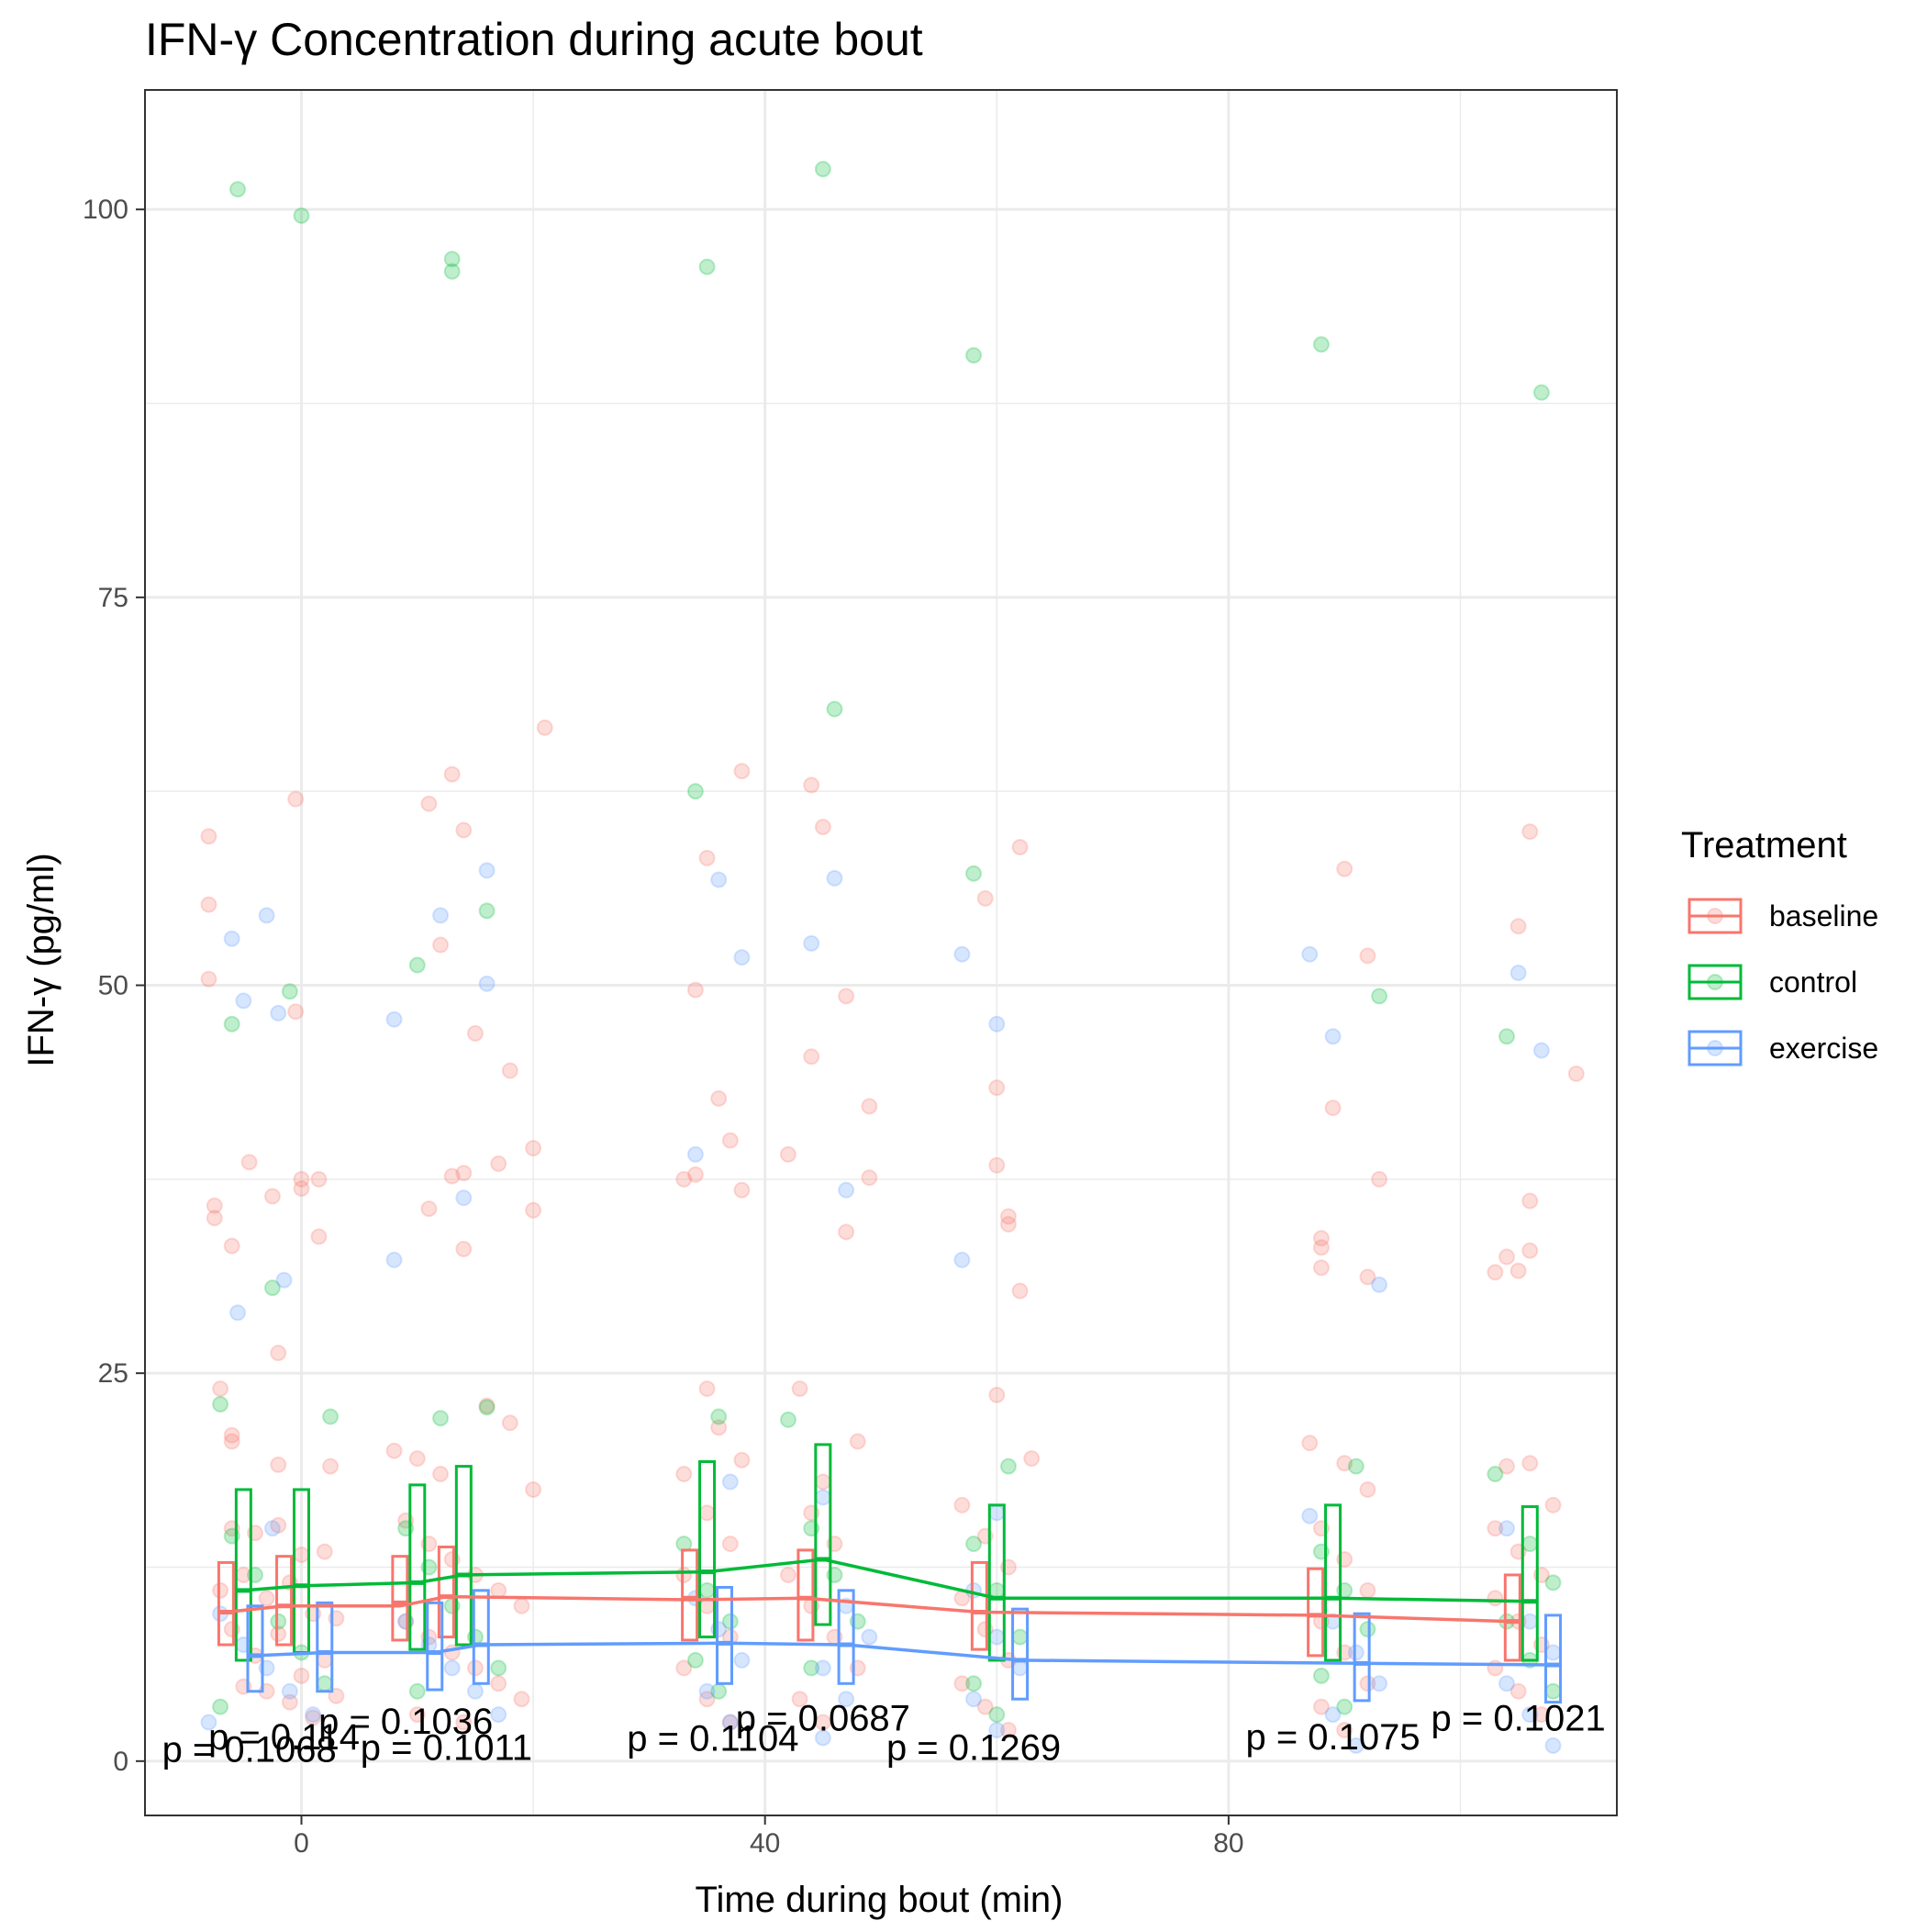  What do you see at coordinates (405, 1722) in the screenshot?
I see `p-value-label: p = 0.1036` at bounding box center [405, 1722].